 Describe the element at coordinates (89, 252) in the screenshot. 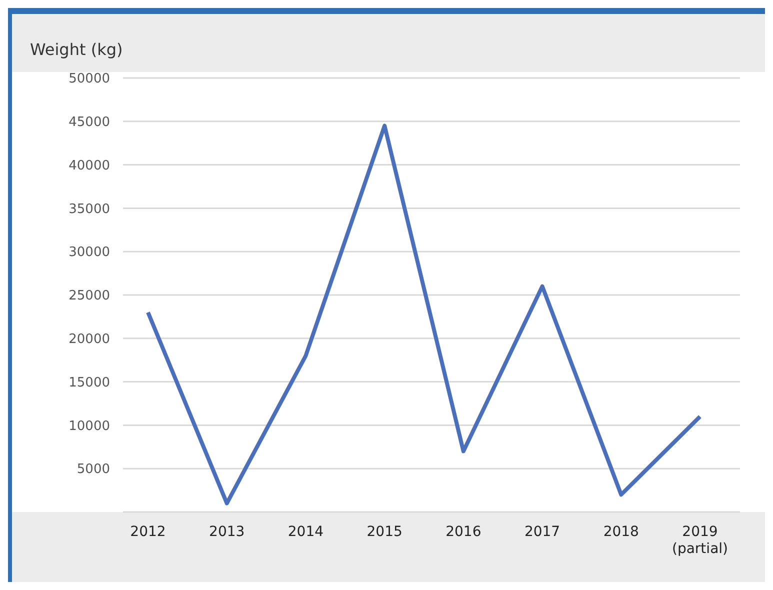

I see `y-tick-label: 30000` at that location.